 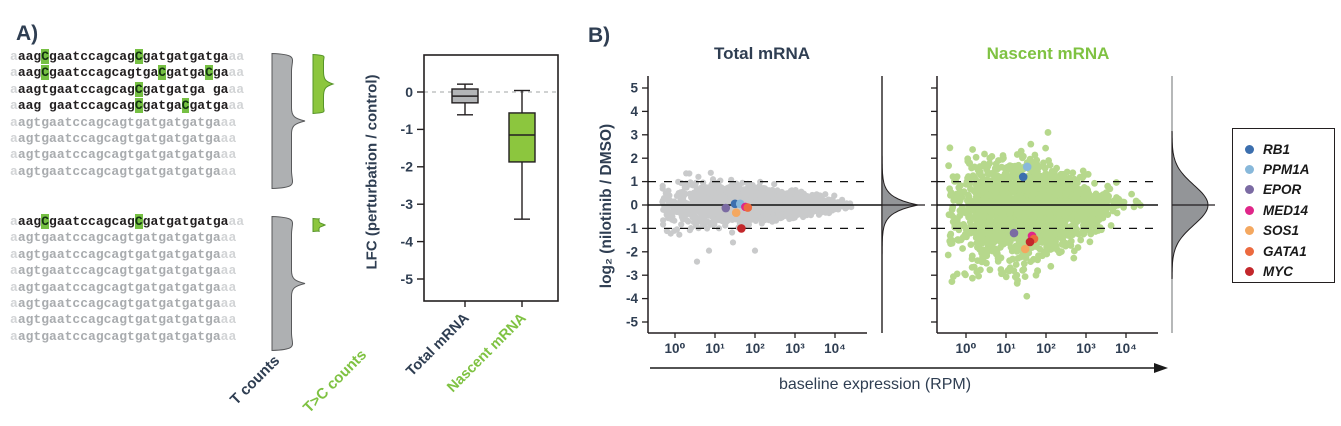 What do you see at coordinates (92, 56) in the screenshot?
I see `sequence-bases: gaatccagcag` at bounding box center [92, 56].